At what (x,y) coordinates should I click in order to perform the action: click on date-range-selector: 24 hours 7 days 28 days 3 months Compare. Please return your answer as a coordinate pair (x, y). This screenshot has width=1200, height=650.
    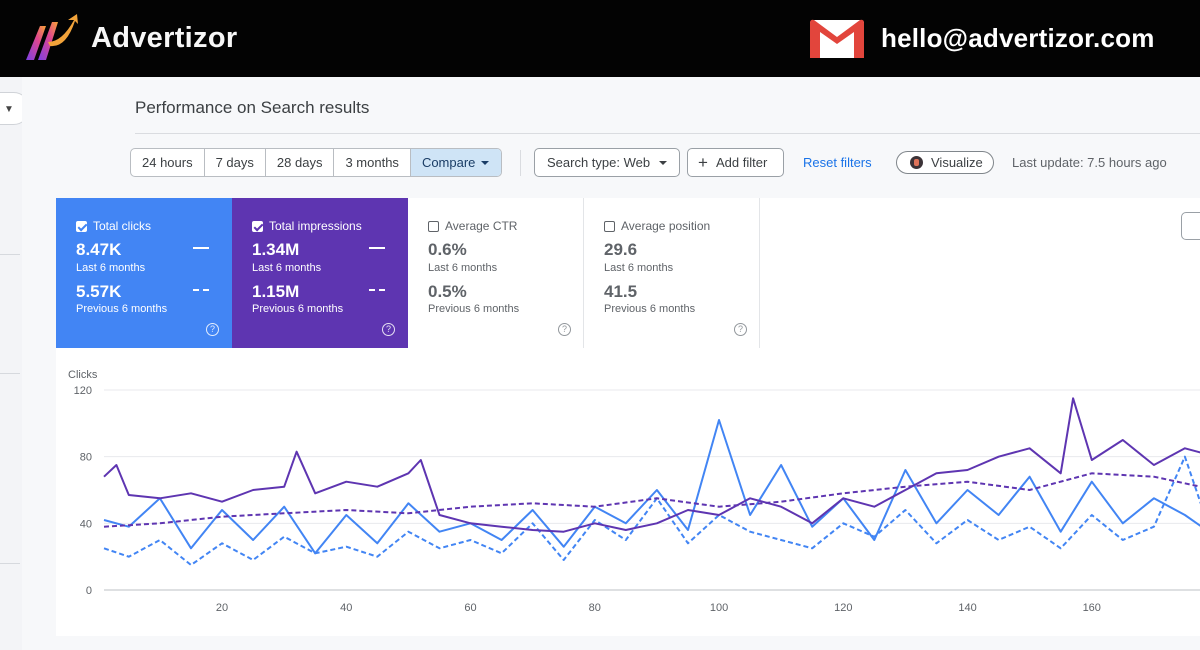
    Looking at the image, I should click on (316, 162).